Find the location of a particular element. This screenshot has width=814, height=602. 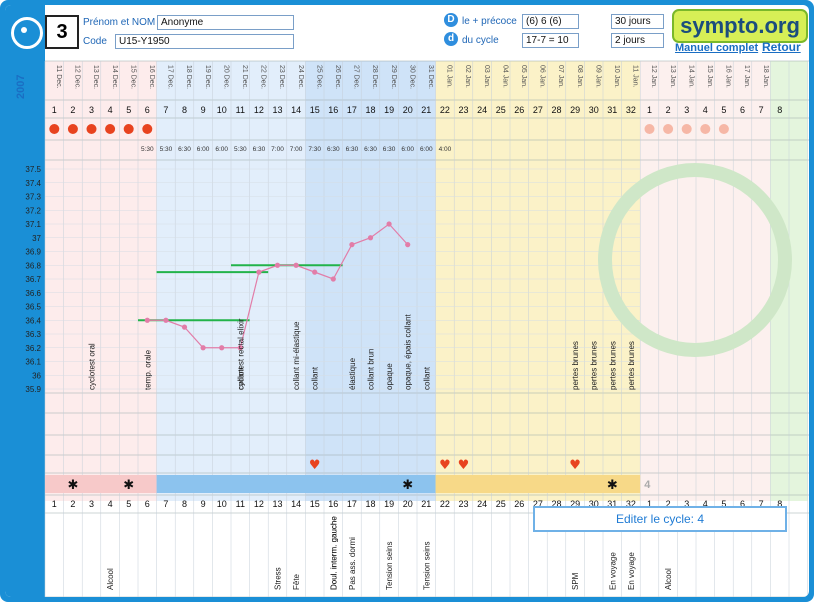

date-label: 21 Dec. is located at coordinates (244, 77).